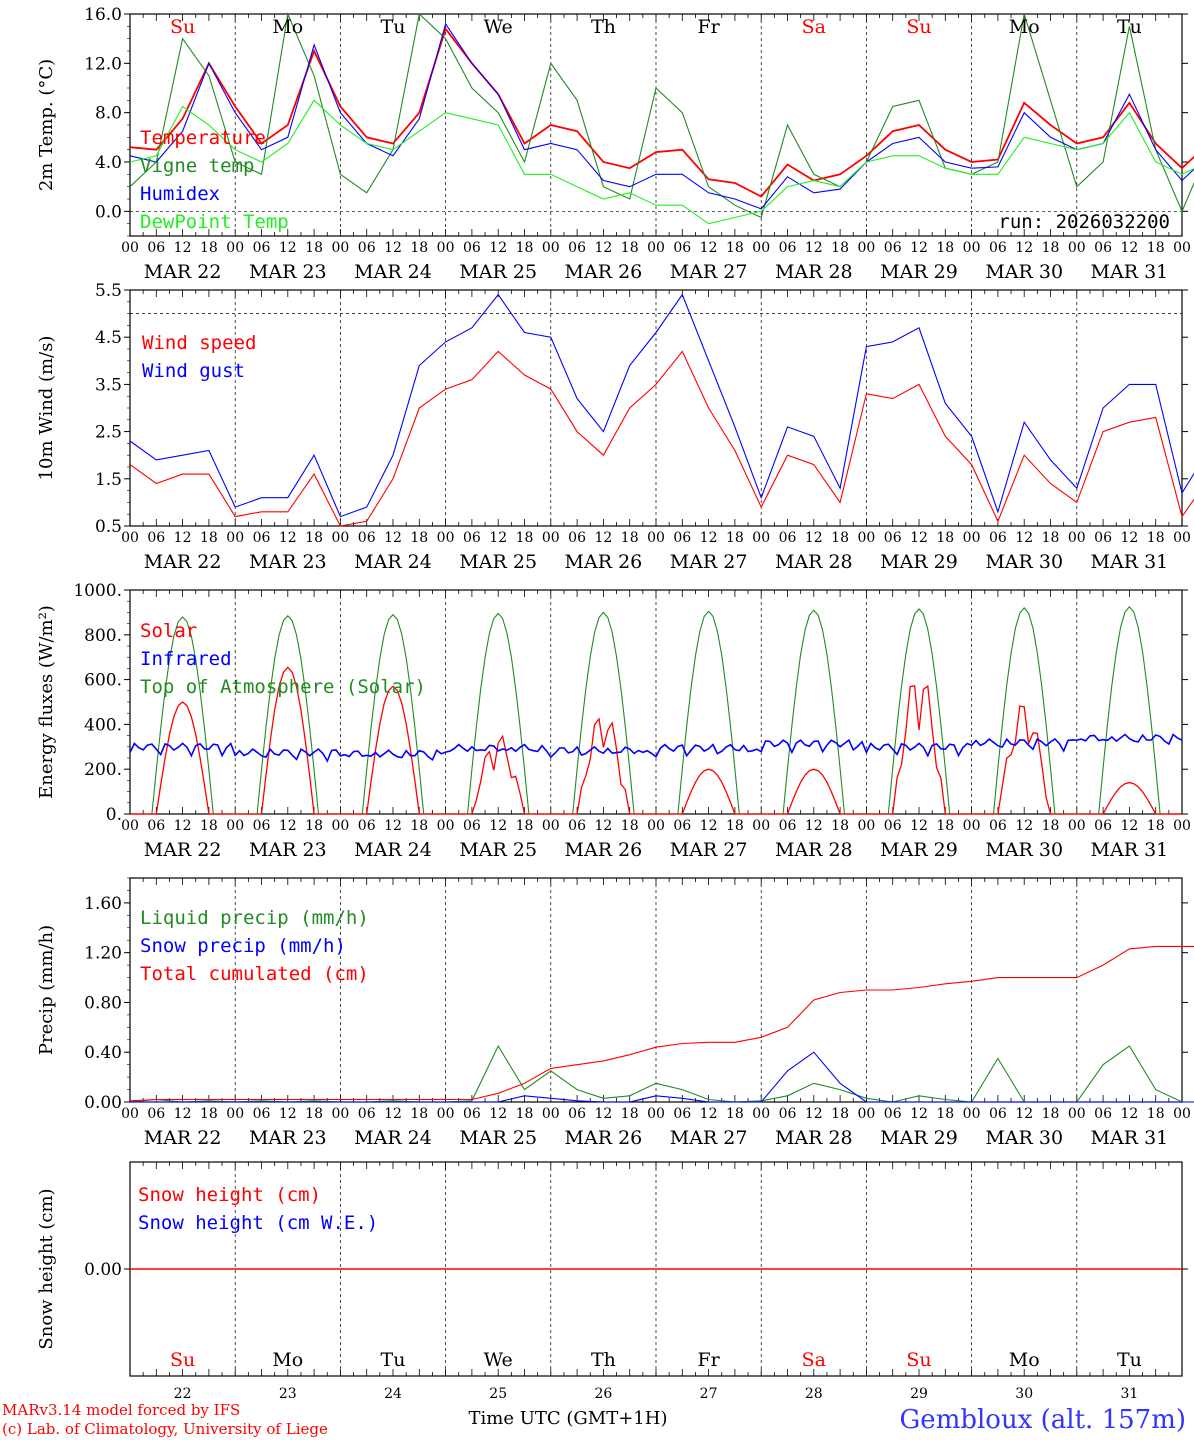 The height and width of the screenshot is (1440, 1194). I want to click on legend-entry: Top of Atmosphere (Solar), so click(283, 687).